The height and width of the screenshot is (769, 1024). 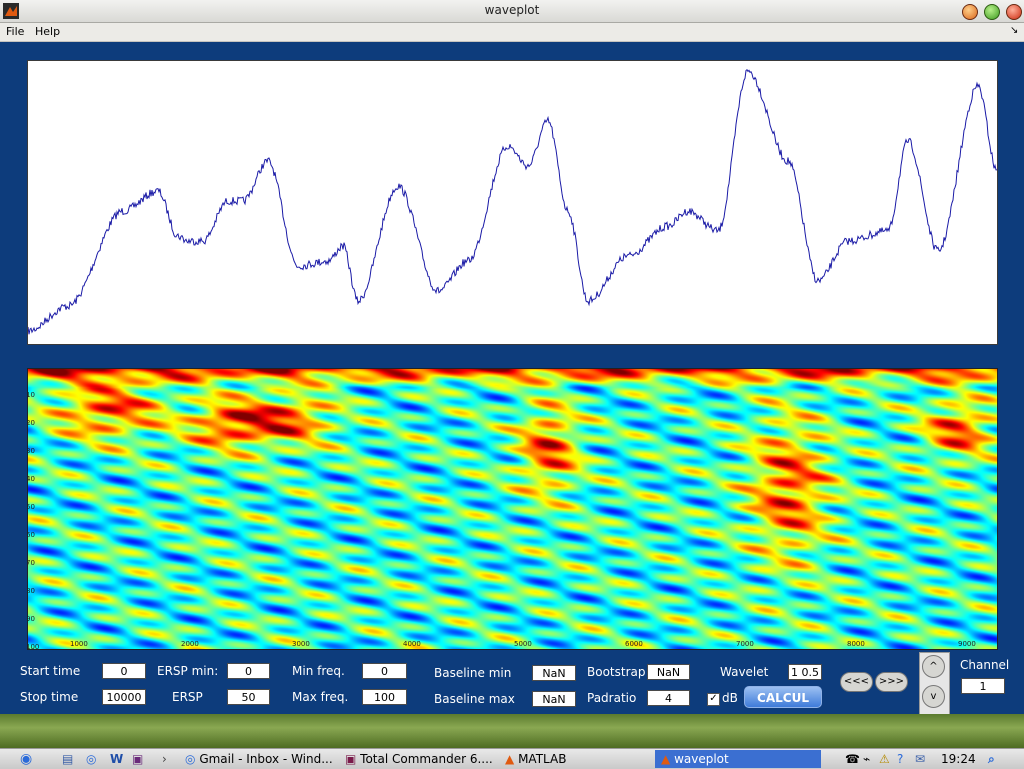 What do you see at coordinates (474, 699) in the screenshot?
I see `baseline-max-label: Baseline max` at bounding box center [474, 699].